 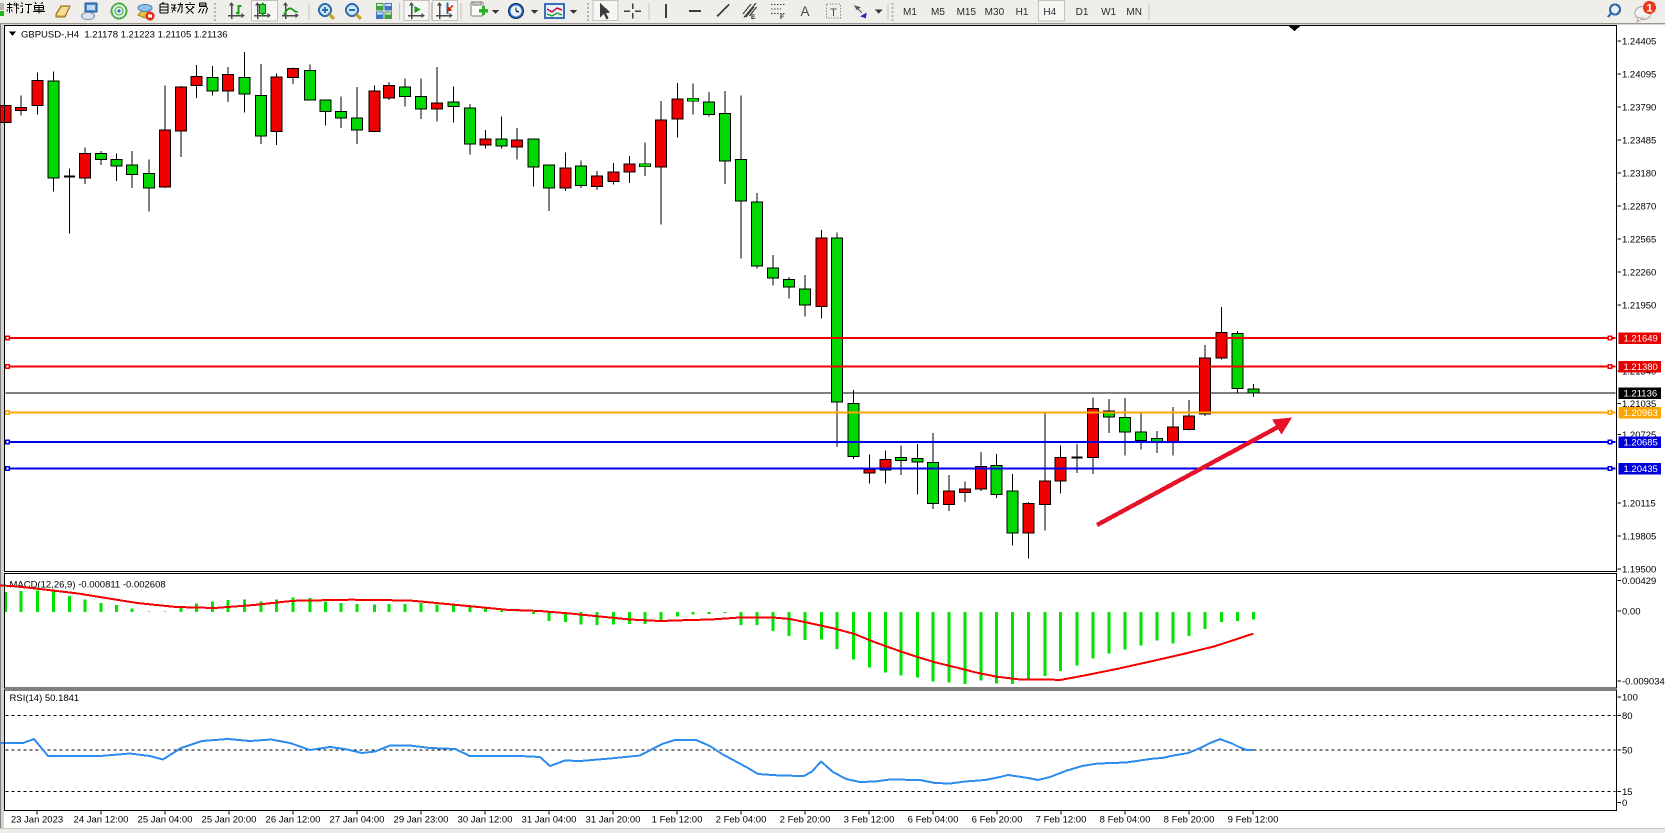 I want to click on svg-text: 1.20963, so click(x=1641, y=413).